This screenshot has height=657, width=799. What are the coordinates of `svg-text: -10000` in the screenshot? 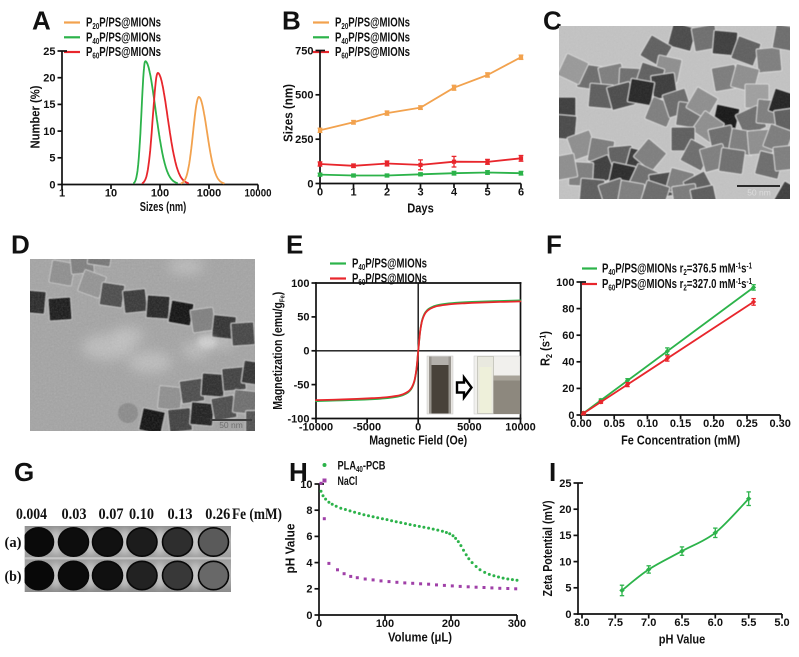 It's located at (316, 428).